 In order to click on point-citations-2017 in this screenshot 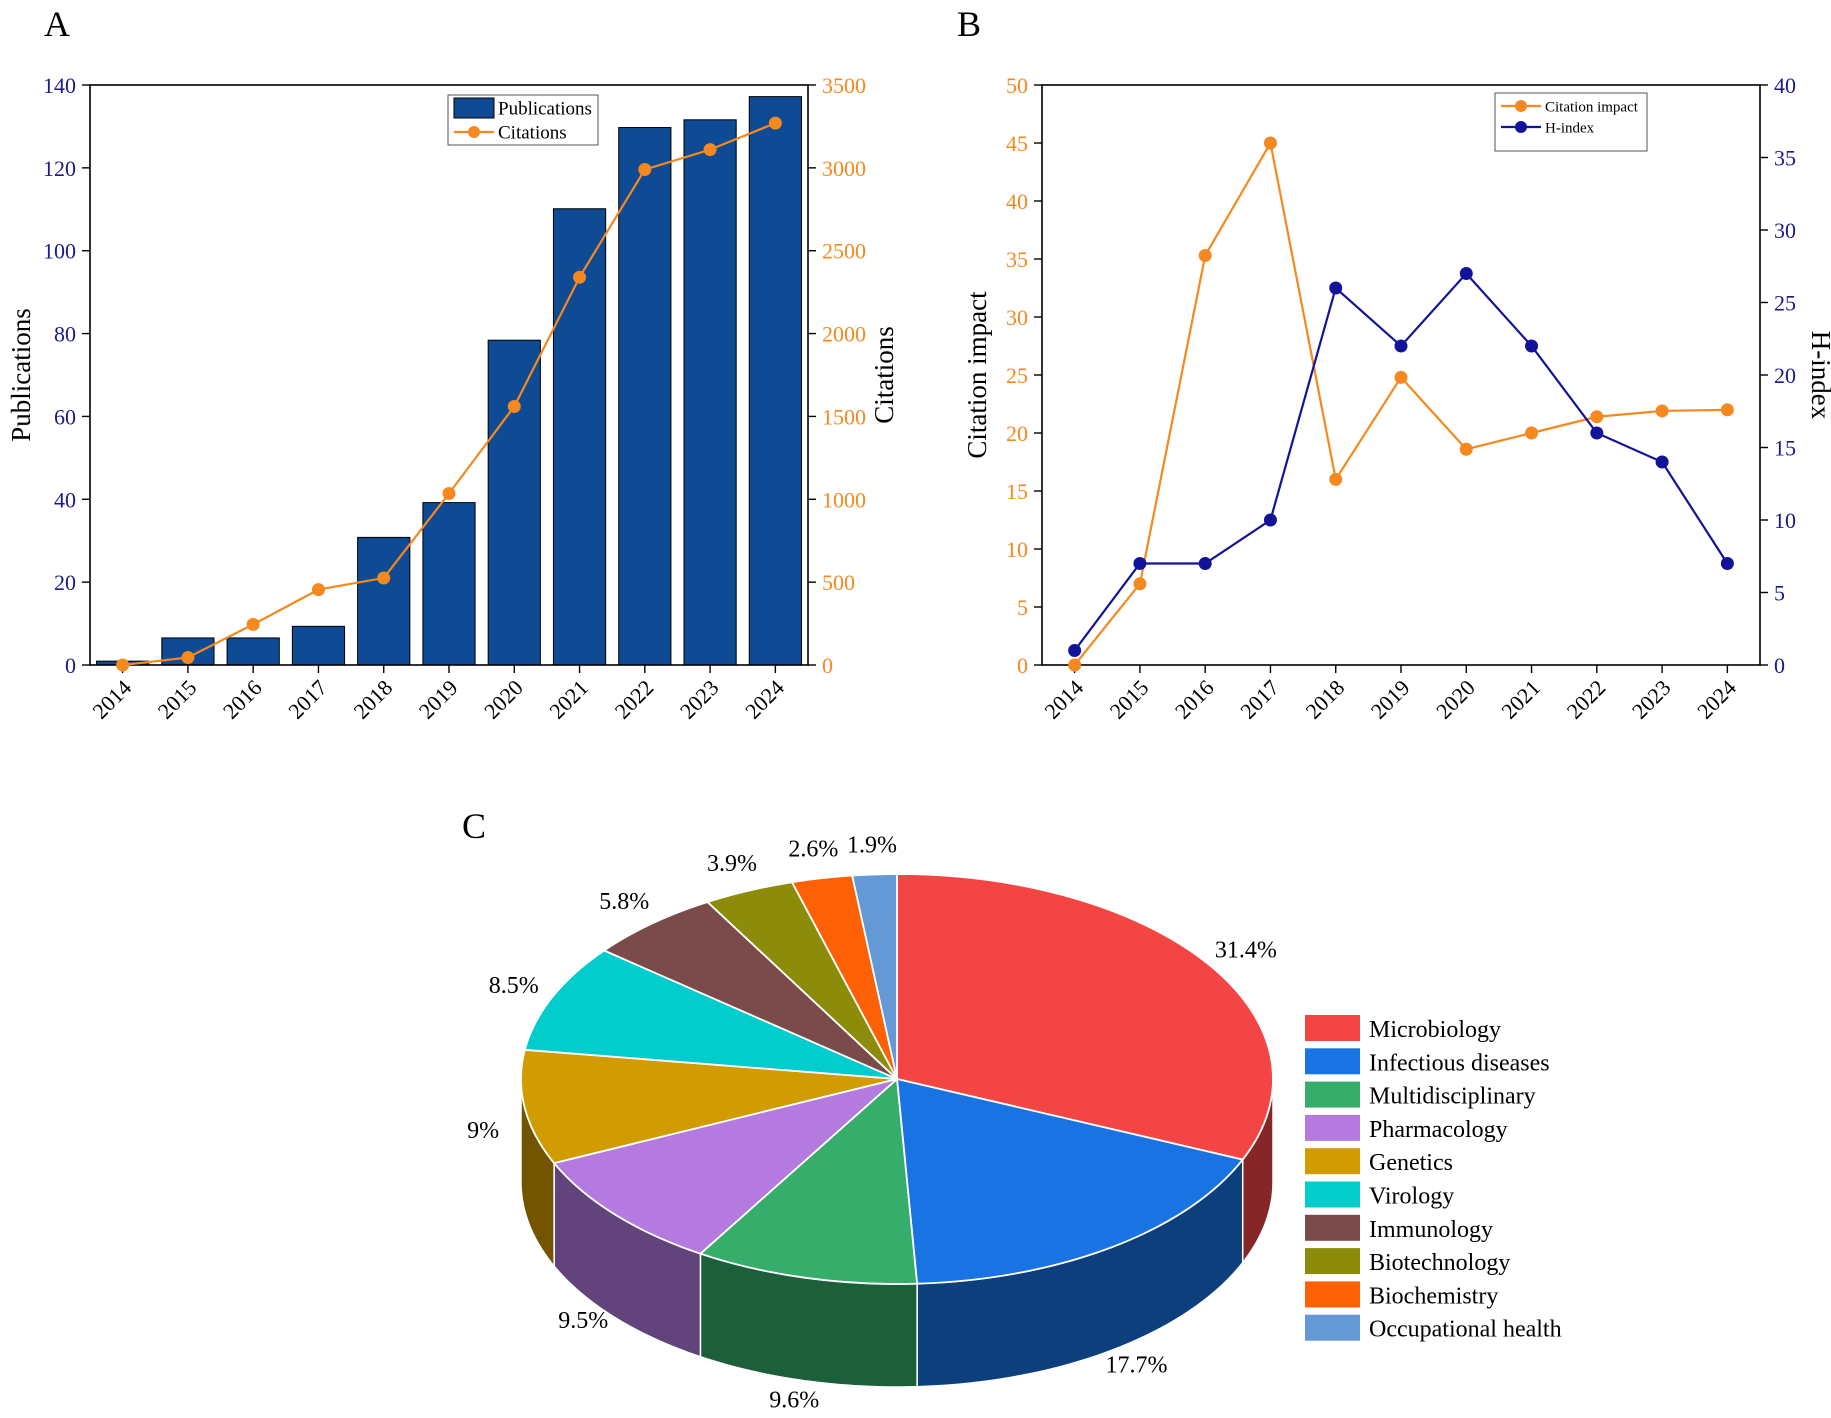, I will do `click(318, 590)`.